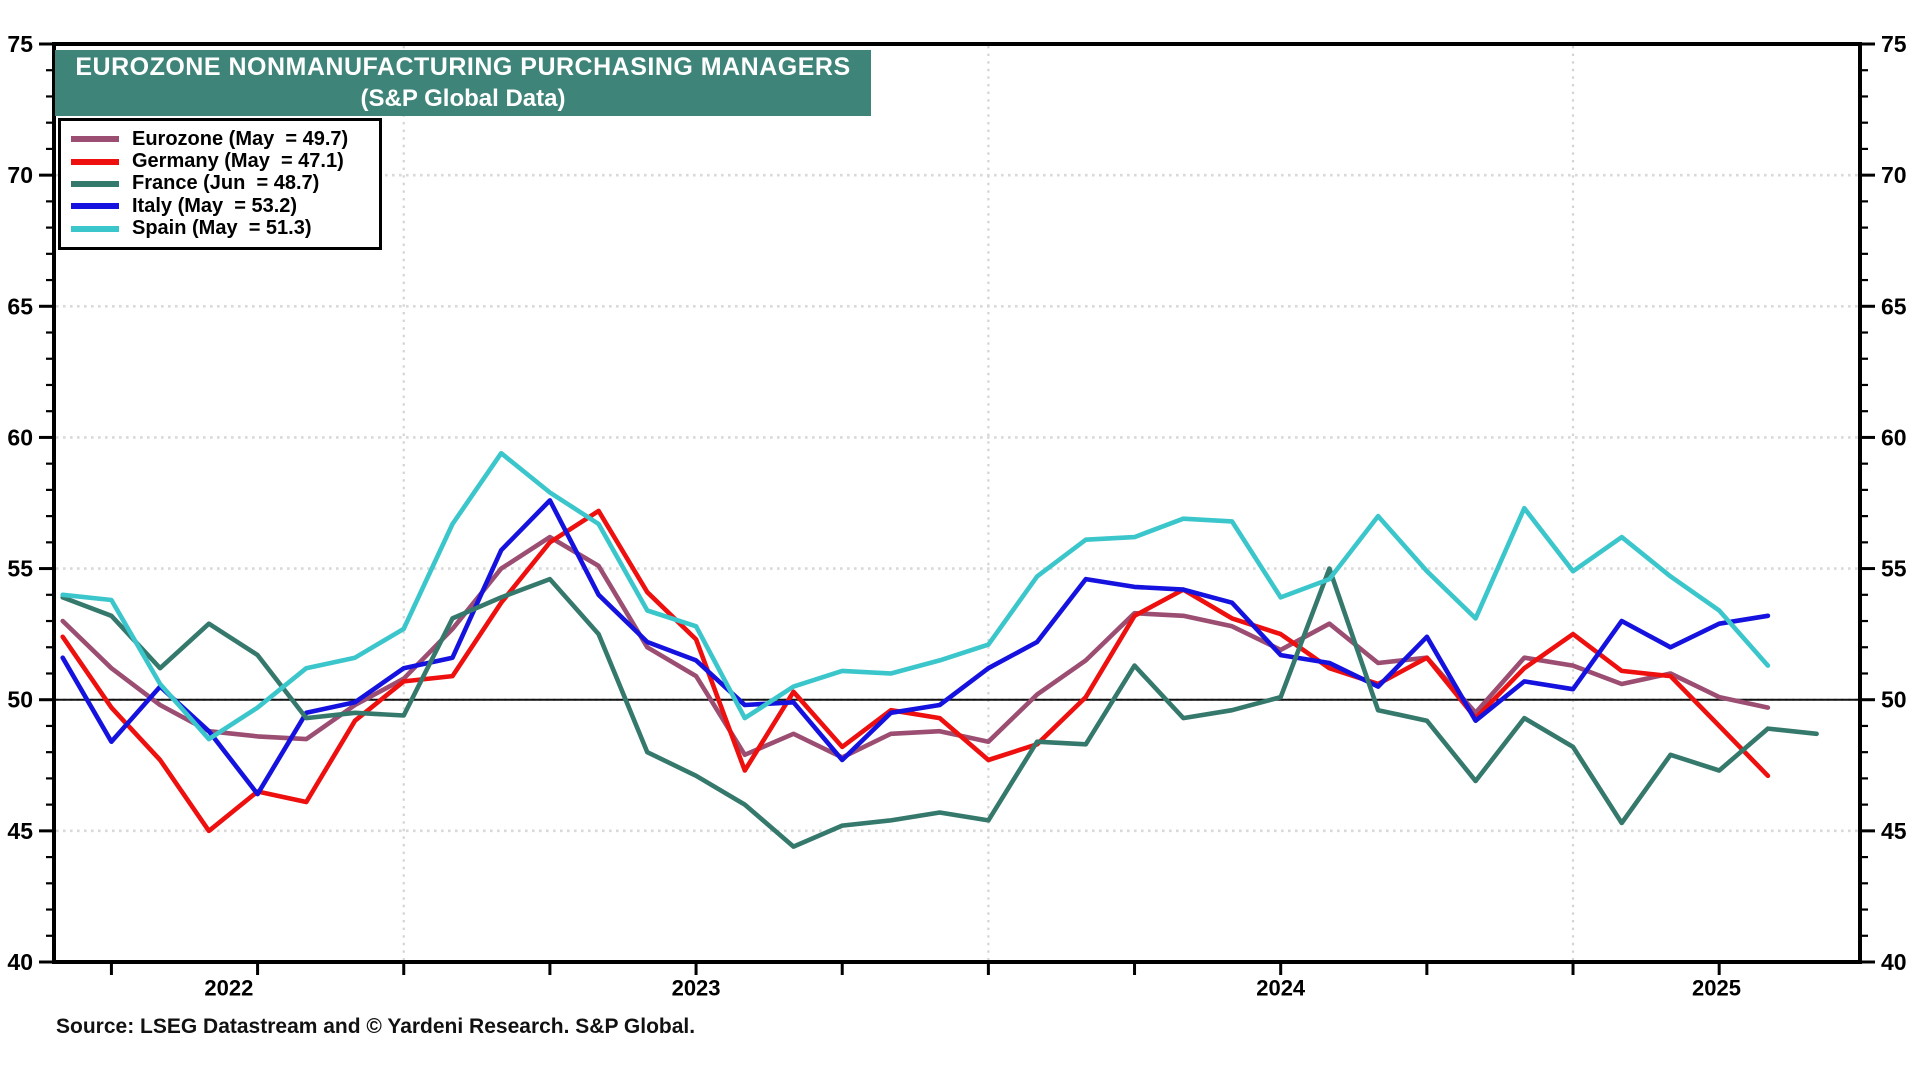 The height and width of the screenshot is (1080, 1920). What do you see at coordinates (20, 437) in the screenshot?
I see `y-axis-label-left: 60` at bounding box center [20, 437].